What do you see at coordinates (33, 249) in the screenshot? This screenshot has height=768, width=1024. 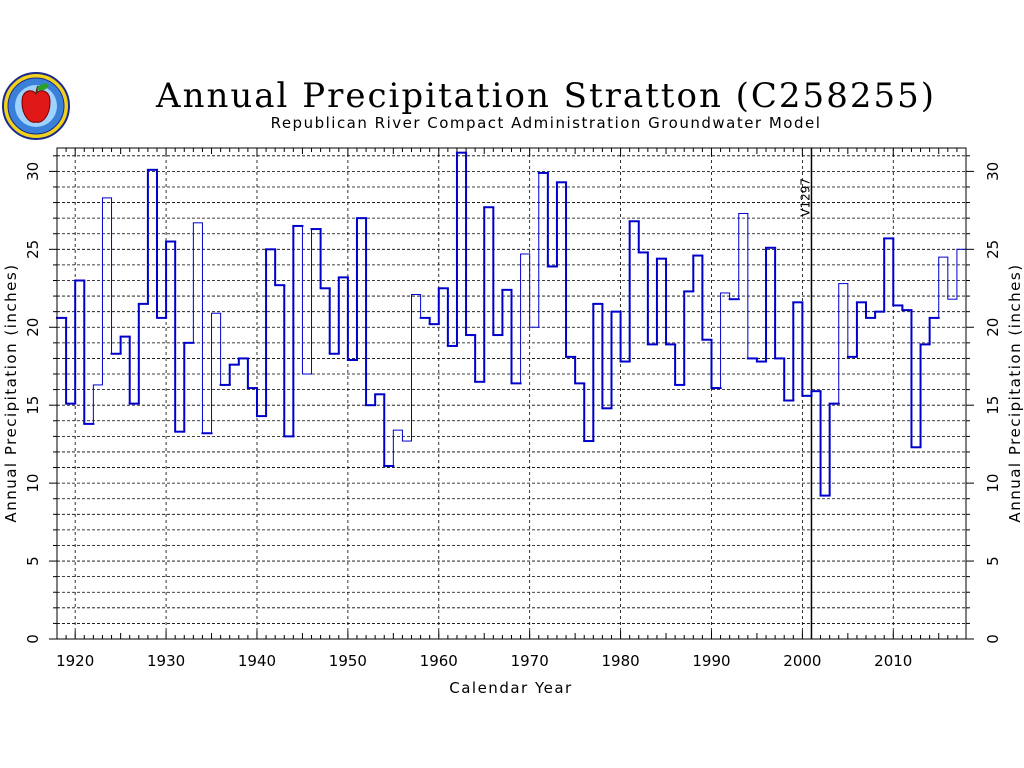 I see `y-tick-label-left: 25` at bounding box center [33, 249].